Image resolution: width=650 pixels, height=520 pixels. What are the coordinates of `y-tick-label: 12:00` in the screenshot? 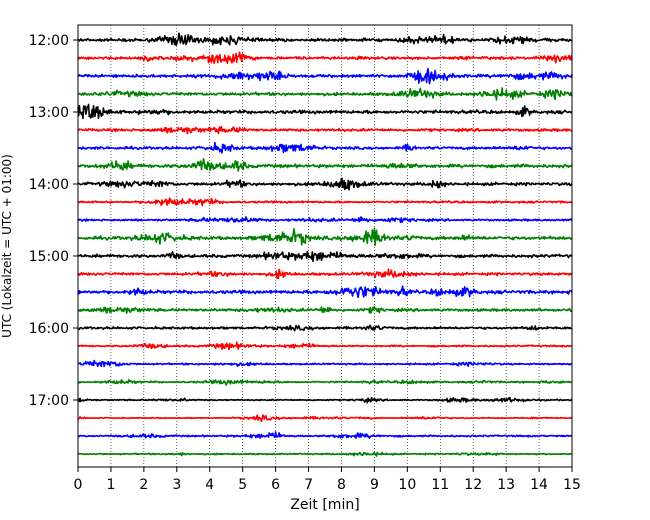 It's located at (49, 41).